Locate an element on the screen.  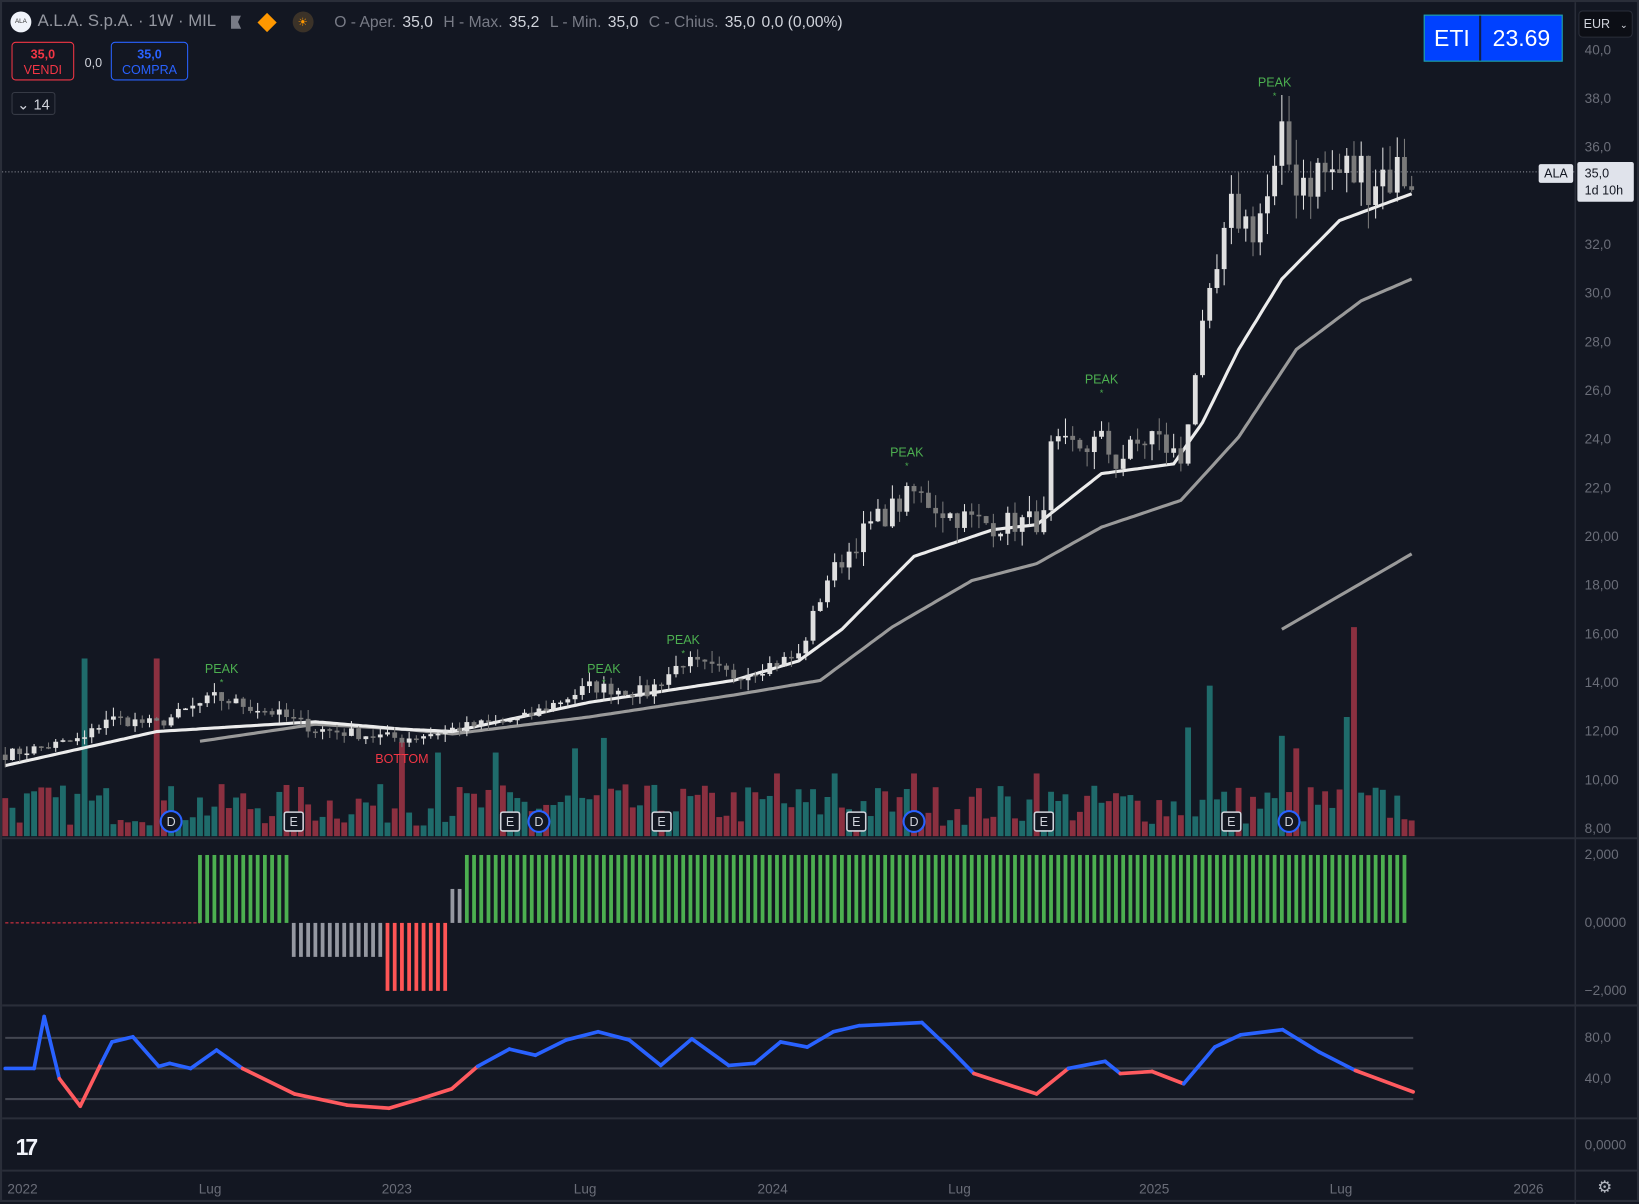
last-price-label: 35,0 1d 10h is located at coordinates (1605, 182).